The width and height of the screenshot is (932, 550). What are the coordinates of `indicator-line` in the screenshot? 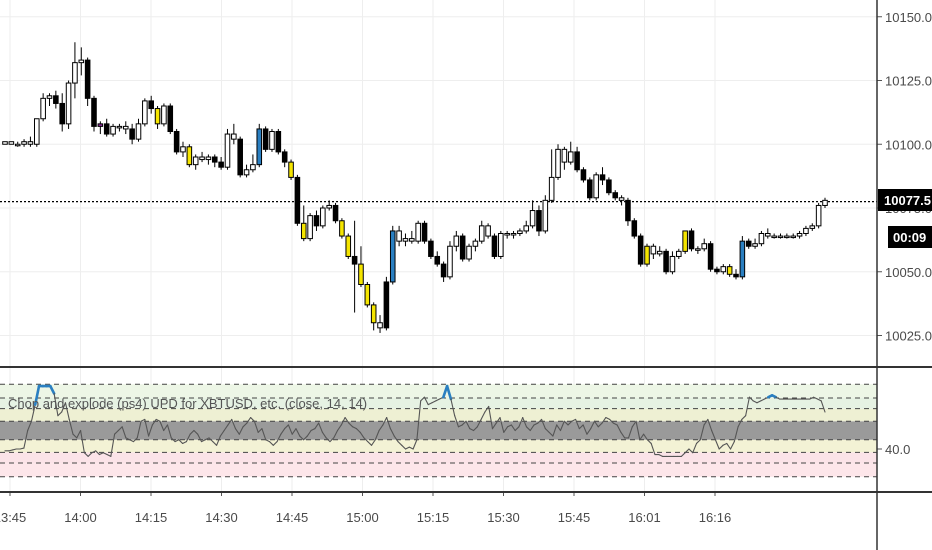 It's located at (415, 420).